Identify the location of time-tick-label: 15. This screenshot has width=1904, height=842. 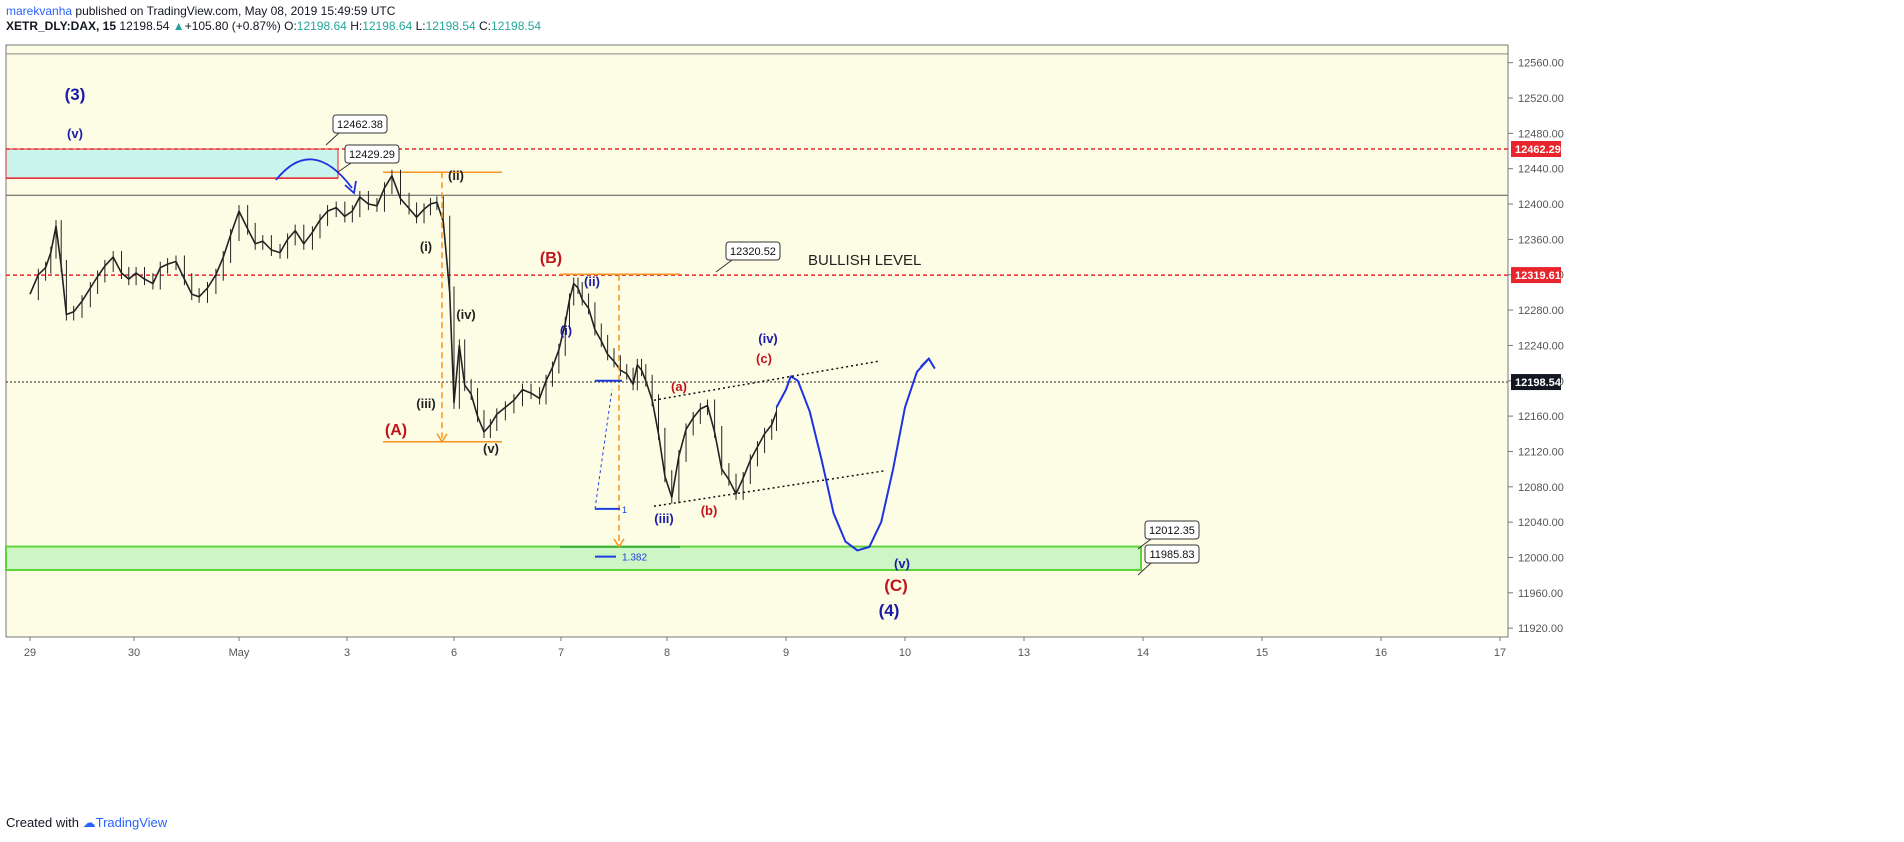
(1262, 653).